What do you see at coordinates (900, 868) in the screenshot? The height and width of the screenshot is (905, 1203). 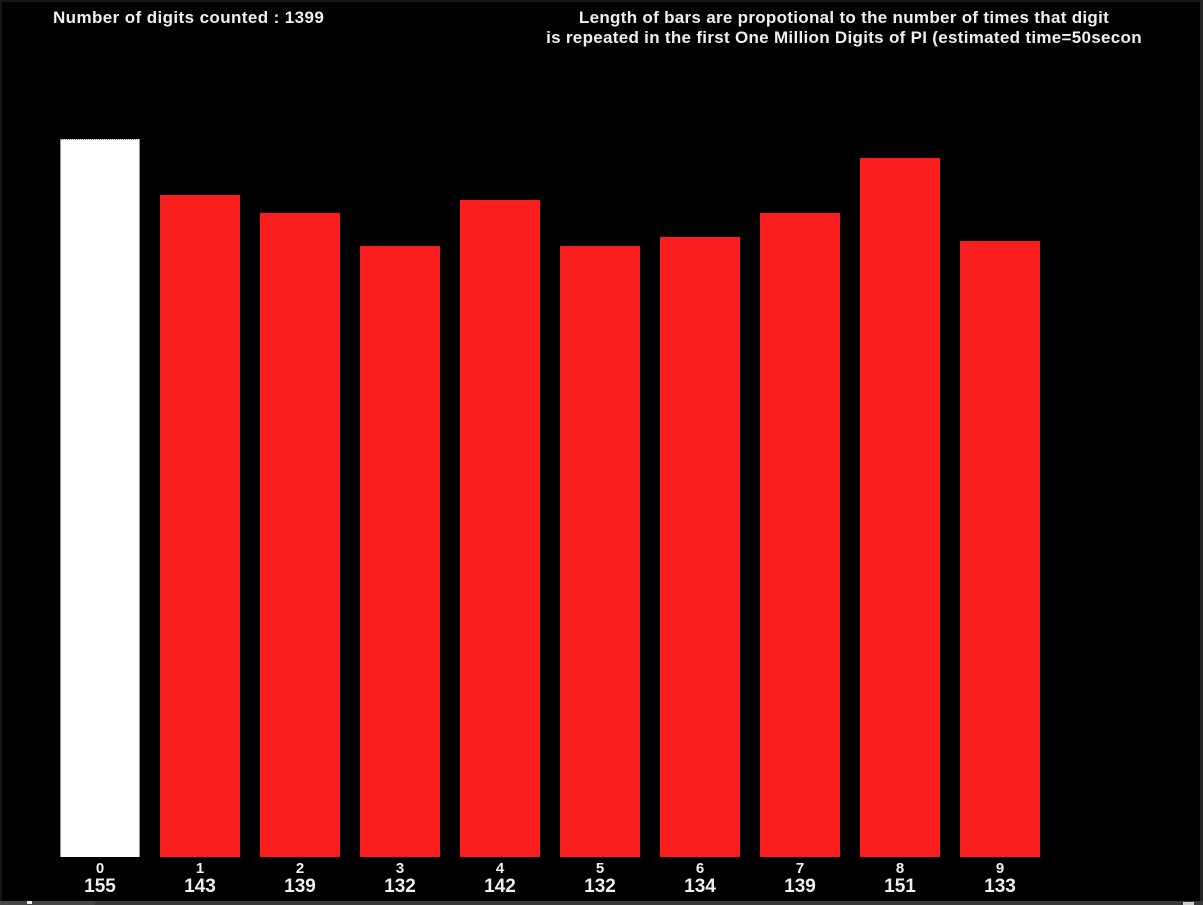 I see `bar-digit-label: 8` at bounding box center [900, 868].